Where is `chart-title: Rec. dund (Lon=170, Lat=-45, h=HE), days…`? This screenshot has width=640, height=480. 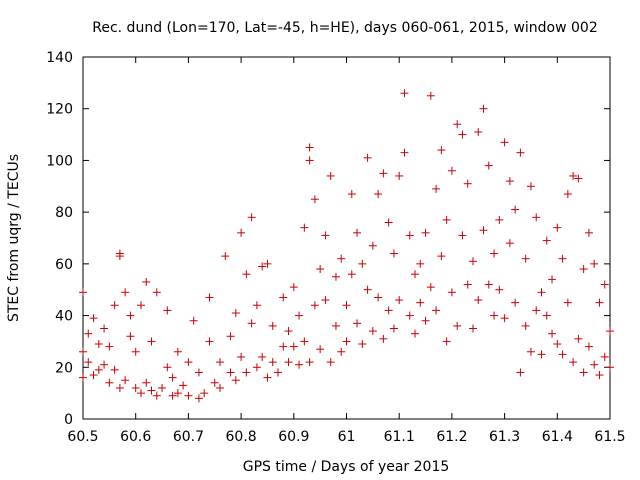 chart-title: Rec. dund (Lon=170, Lat=-45, h=HE), days… is located at coordinates (345, 28).